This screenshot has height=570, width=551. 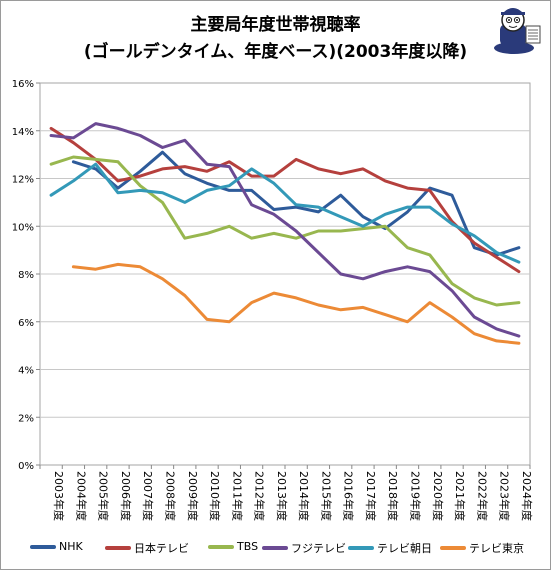 I want to click on y-tick-label: 12%, so click(x=23, y=180).